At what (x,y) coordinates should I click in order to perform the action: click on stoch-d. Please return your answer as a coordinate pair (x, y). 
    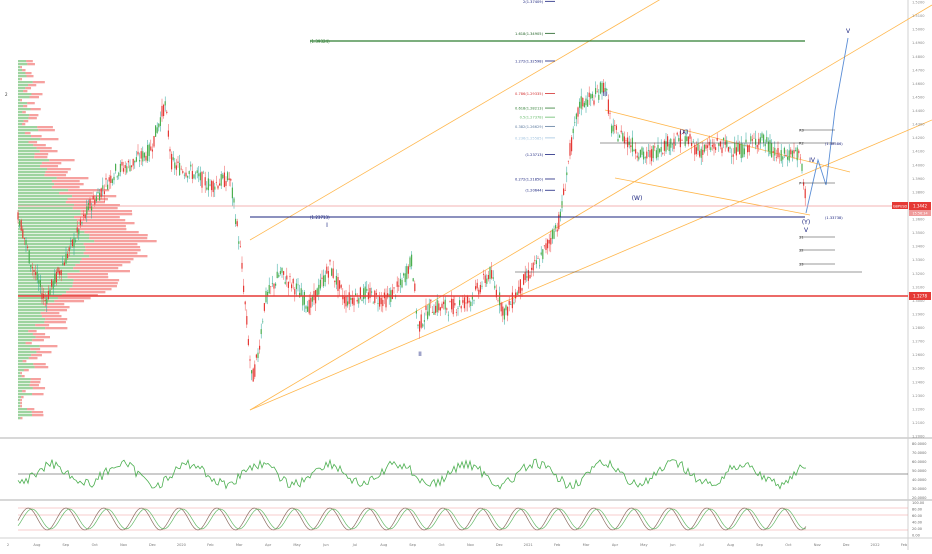
    Looking at the image, I should click on (412, 519).